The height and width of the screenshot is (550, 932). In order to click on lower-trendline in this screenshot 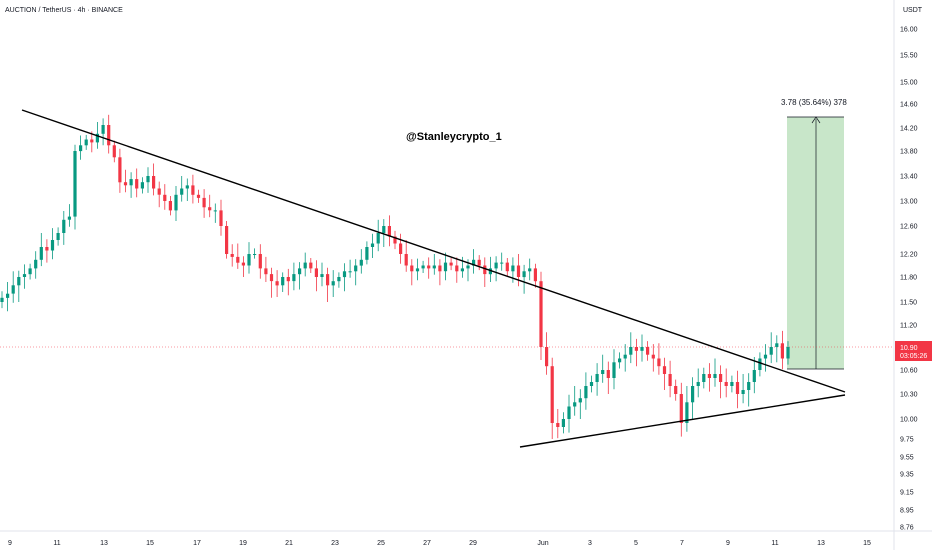, I will do `click(682, 421)`.